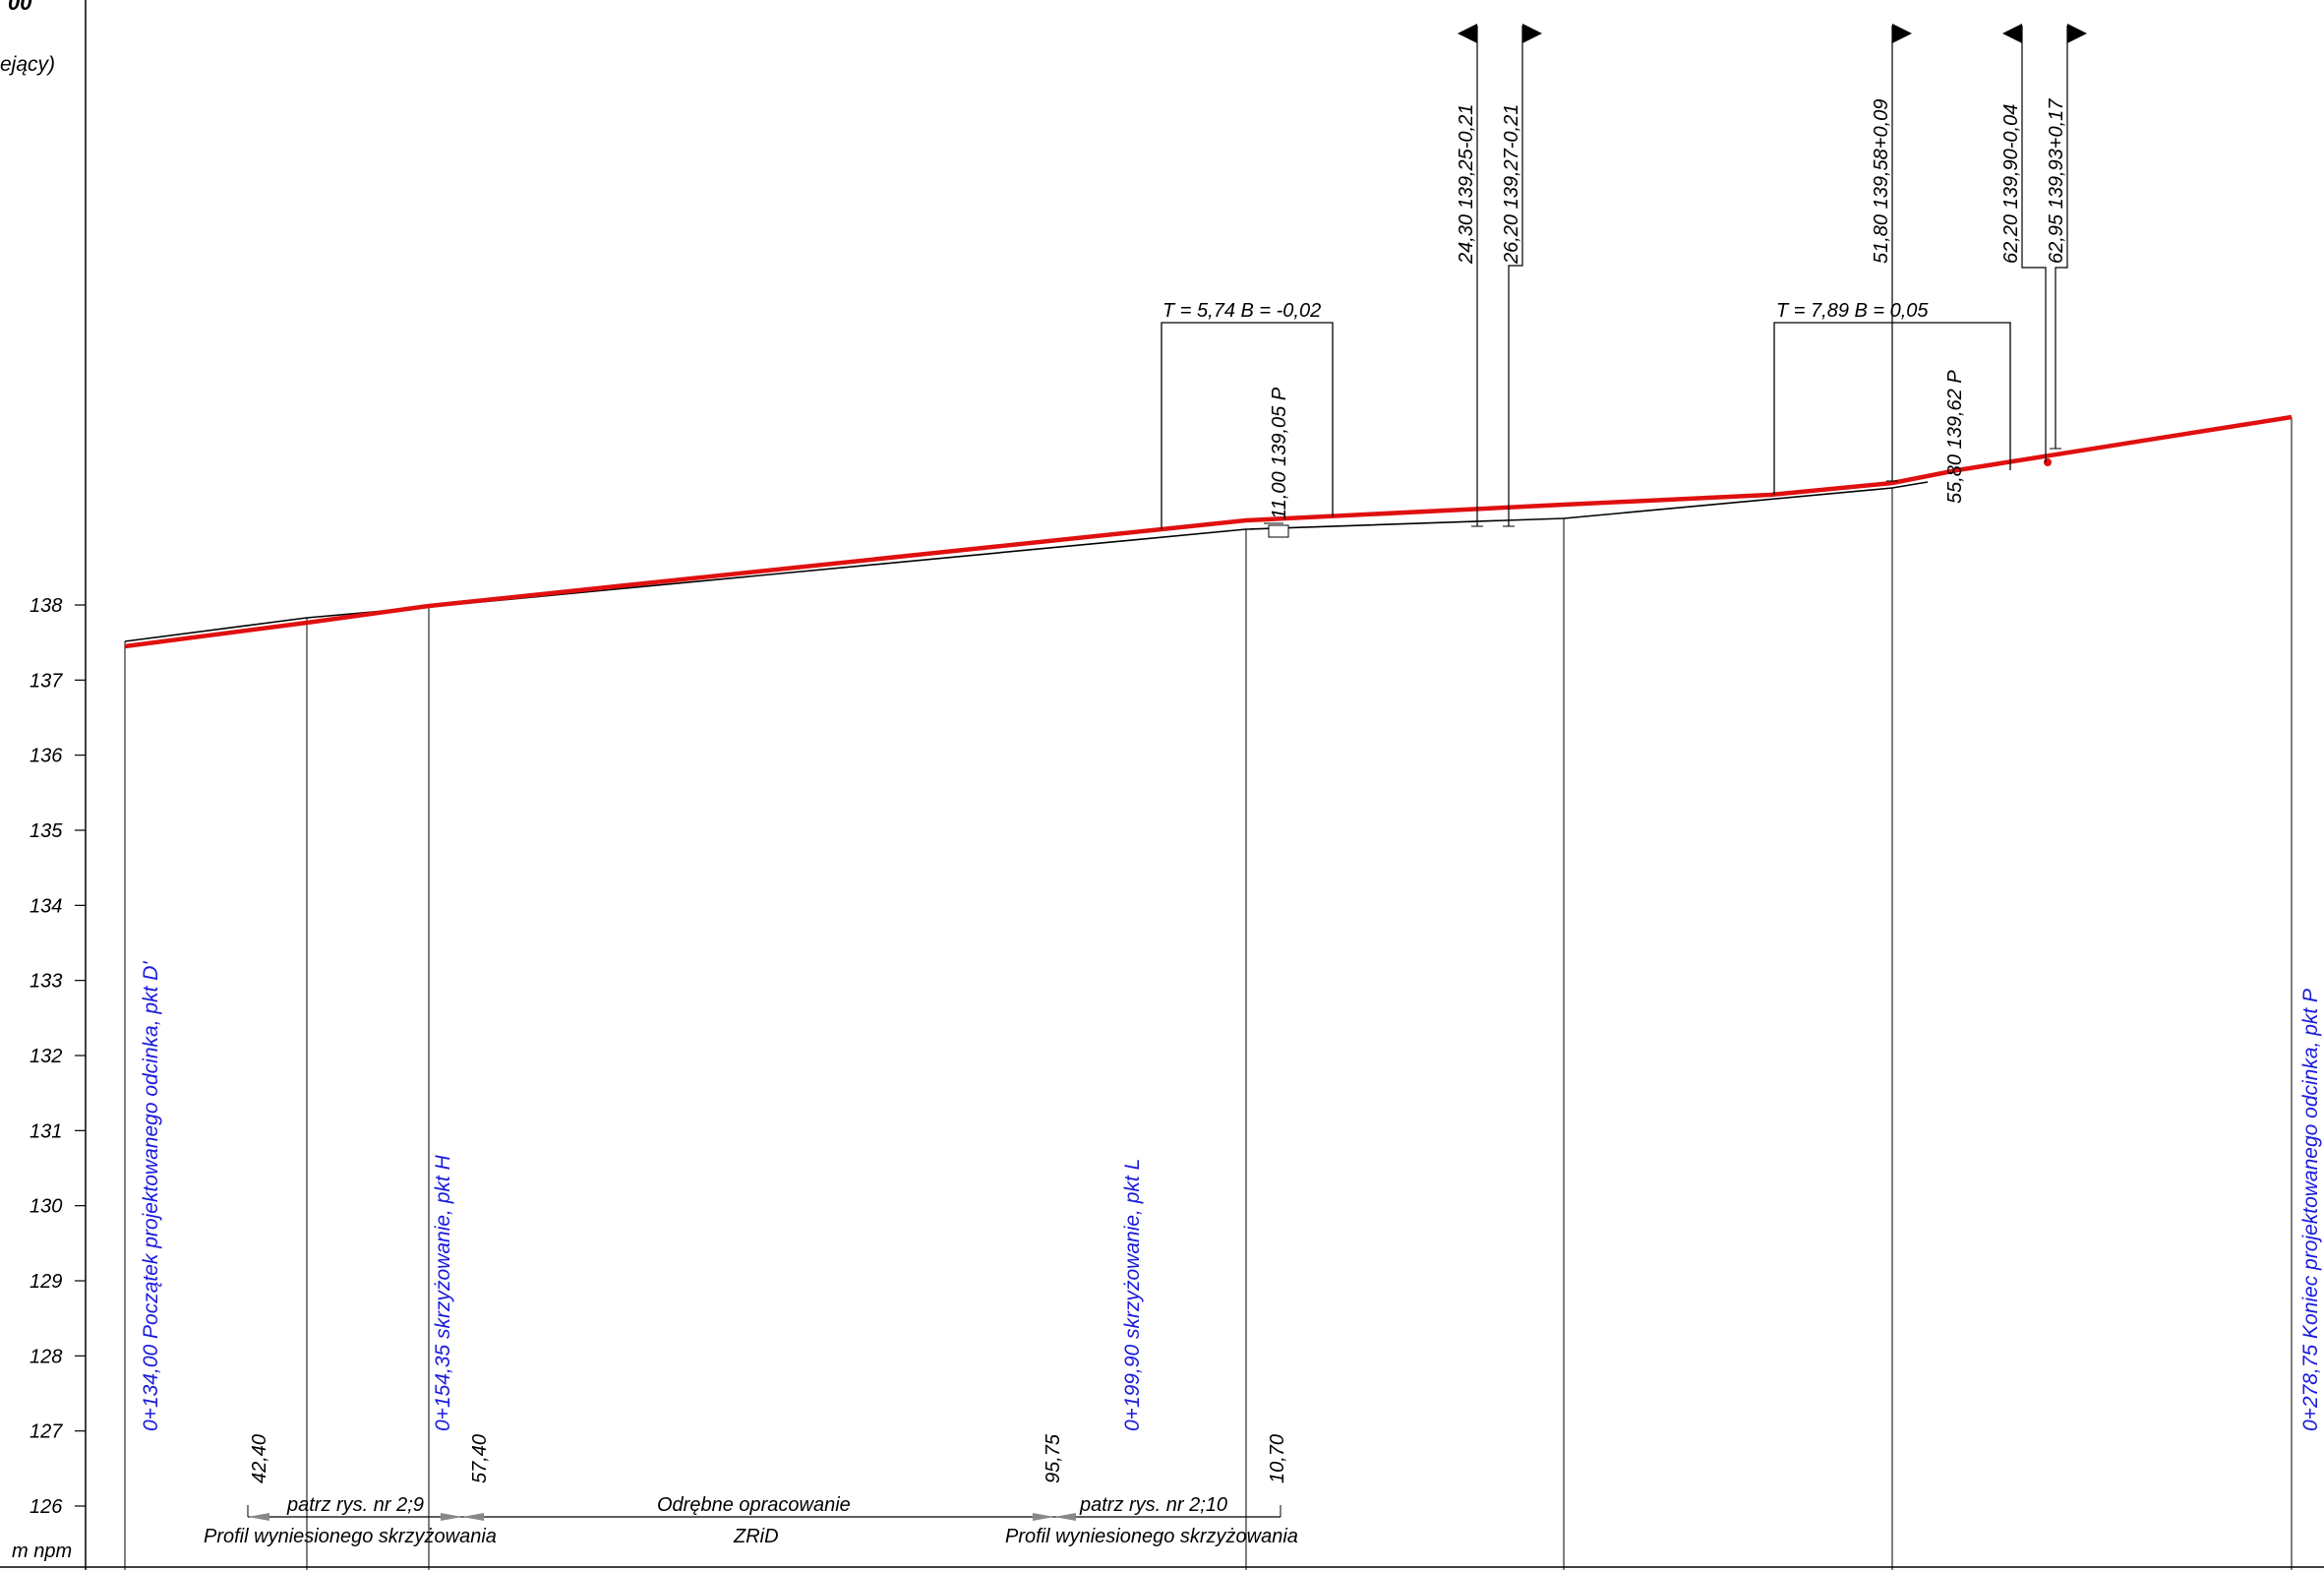  What do you see at coordinates (46, 1507) in the screenshot?
I see `axis-tick-label: 126` at bounding box center [46, 1507].